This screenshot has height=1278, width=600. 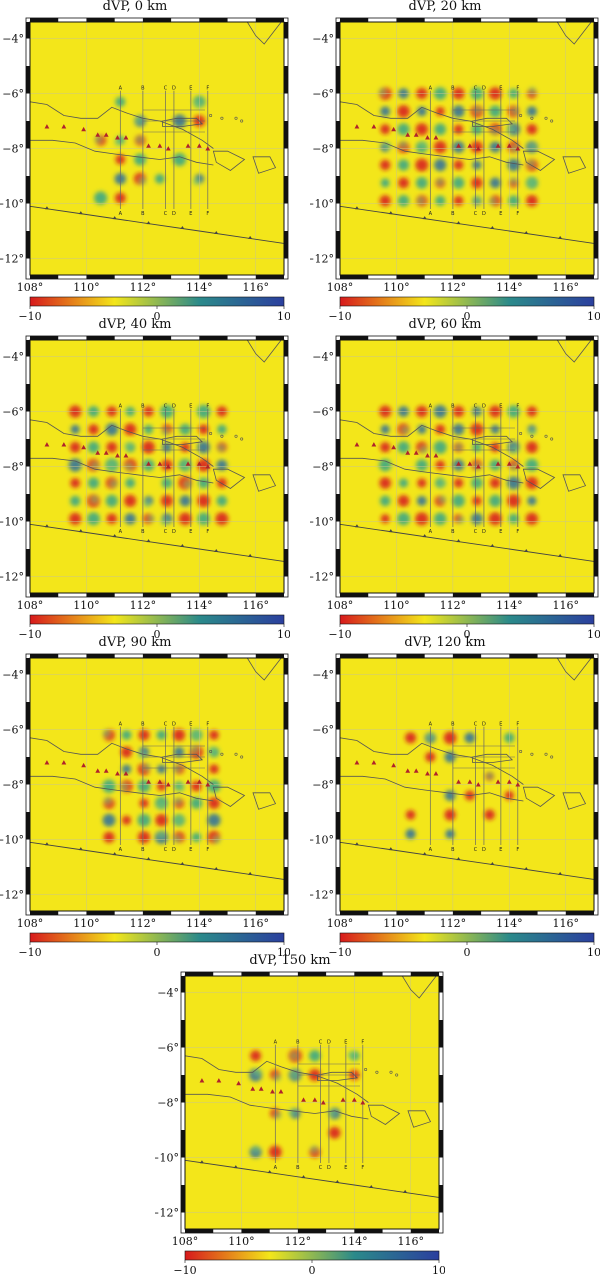 What do you see at coordinates (517, 406) in the screenshot?
I see `profile-label-top: F` at bounding box center [517, 406].